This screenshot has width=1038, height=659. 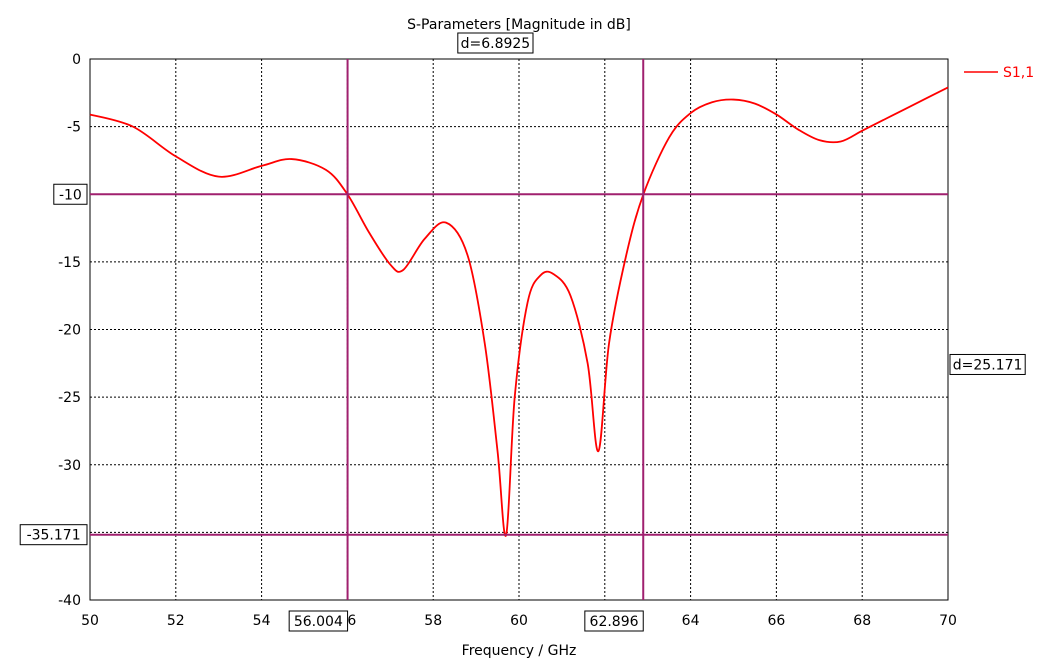 What do you see at coordinates (69, 263) in the screenshot?
I see `y-tick-label: -15` at bounding box center [69, 263].